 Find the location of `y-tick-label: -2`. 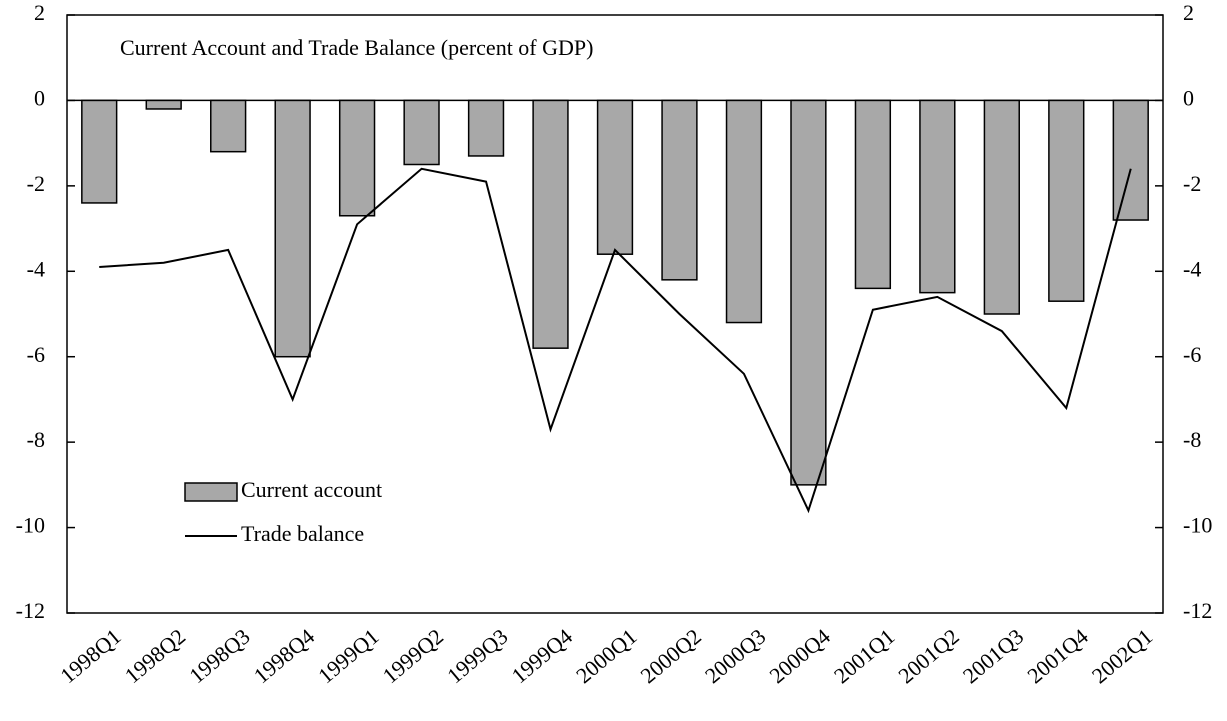

y-tick-label: -2 is located at coordinates (36, 183).